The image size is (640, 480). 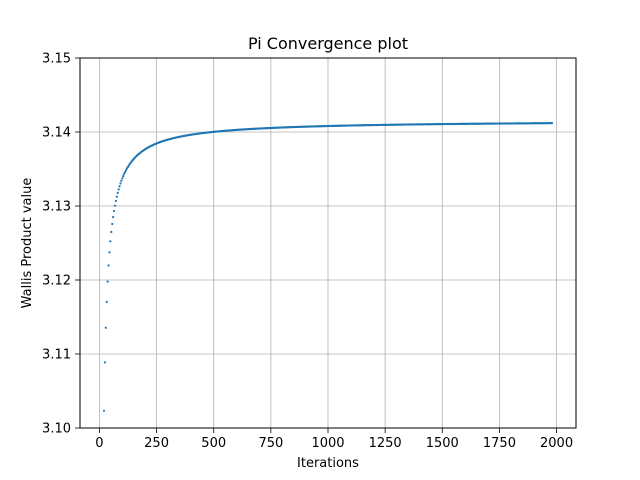 I want to click on y-tick-label: 3.11, so click(x=56, y=355).